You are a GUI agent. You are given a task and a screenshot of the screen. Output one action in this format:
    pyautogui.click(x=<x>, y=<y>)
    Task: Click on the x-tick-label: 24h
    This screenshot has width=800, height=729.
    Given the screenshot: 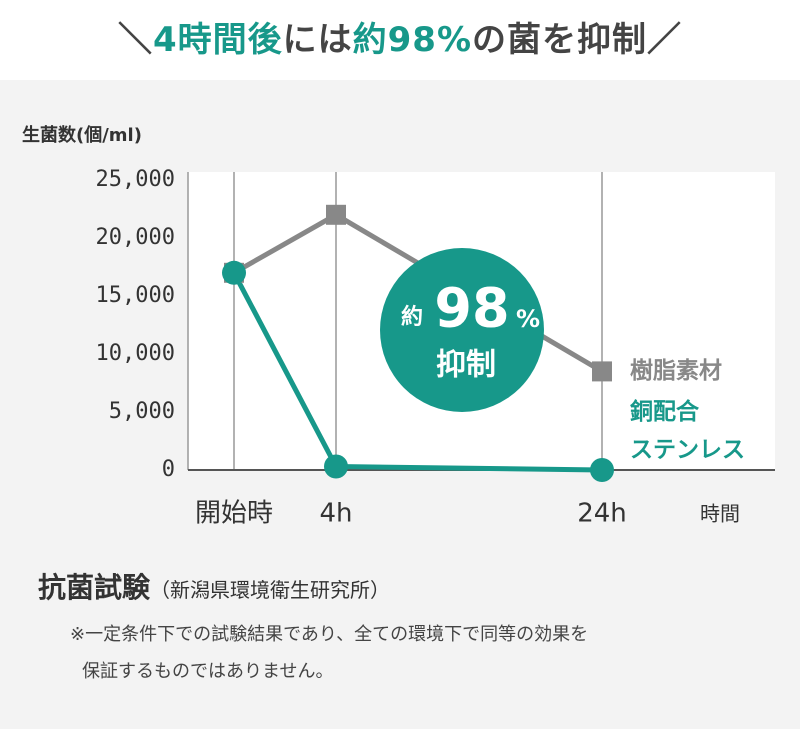 What is the action you would take?
    pyautogui.click(x=602, y=514)
    